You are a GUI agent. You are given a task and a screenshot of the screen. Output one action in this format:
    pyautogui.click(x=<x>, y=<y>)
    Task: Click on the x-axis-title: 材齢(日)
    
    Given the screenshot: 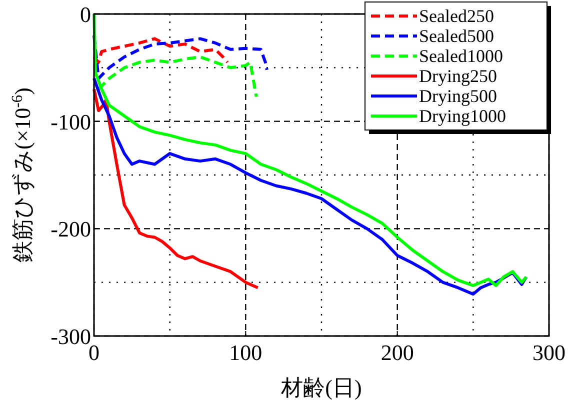 What is the action you would take?
    pyautogui.click(x=321, y=387)
    